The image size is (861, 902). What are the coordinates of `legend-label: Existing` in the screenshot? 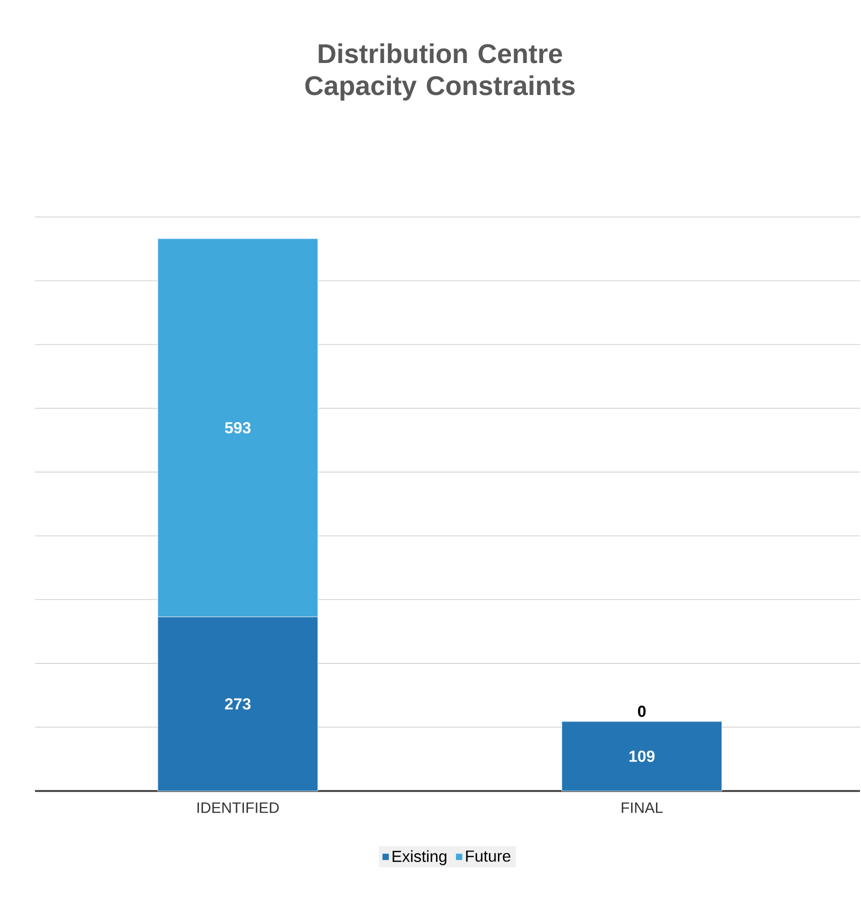 It's located at (419, 858).